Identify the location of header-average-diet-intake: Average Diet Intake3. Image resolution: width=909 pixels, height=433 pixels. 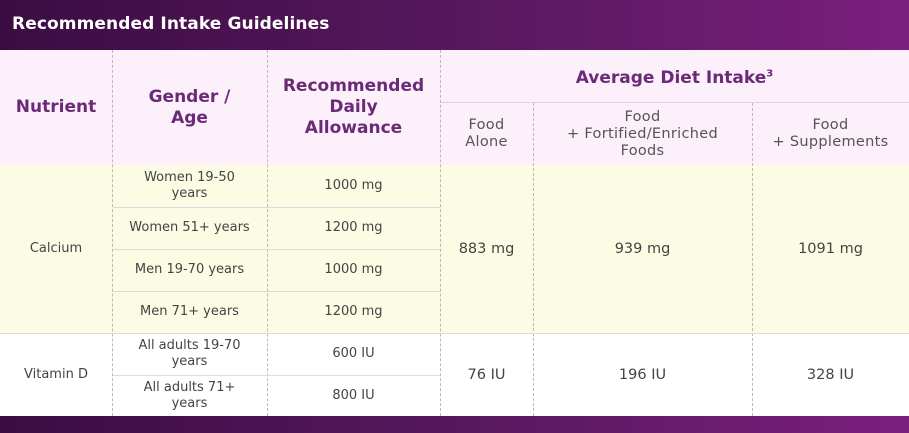
(674, 78).